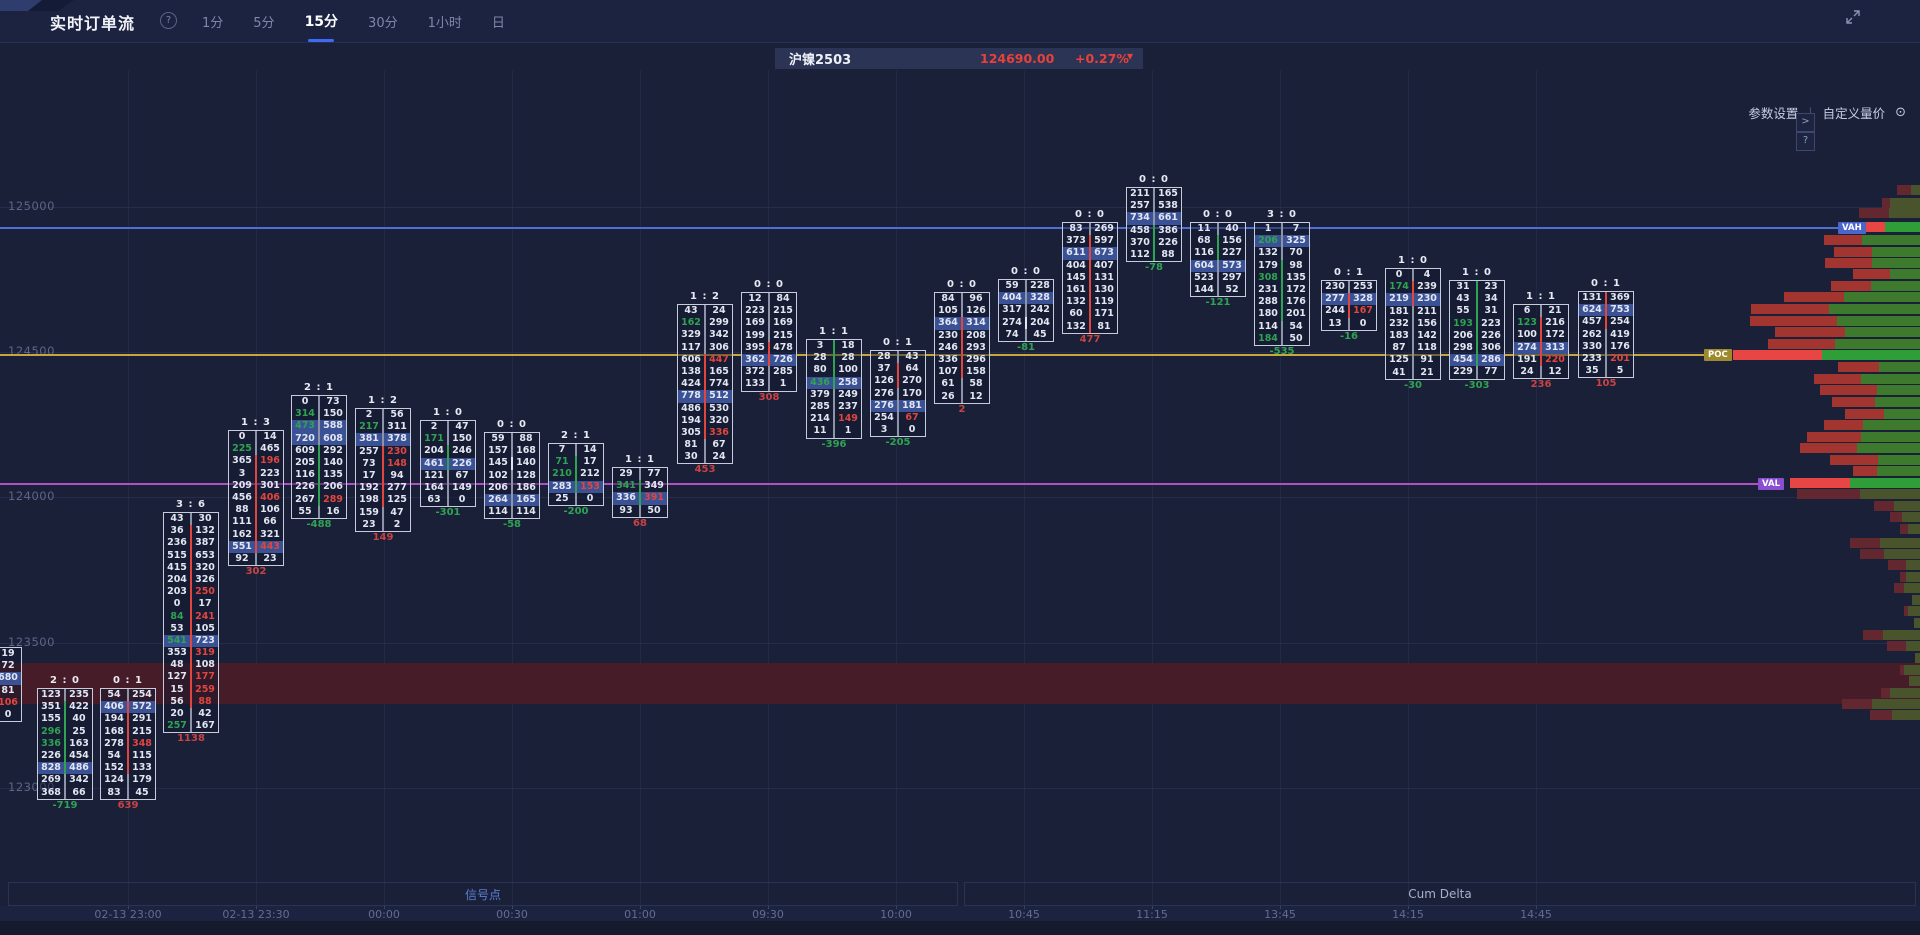 The height and width of the screenshot is (935, 1920). What do you see at coordinates (960, 683) in the screenshot?
I see `supply-zone-band` at bounding box center [960, 683].